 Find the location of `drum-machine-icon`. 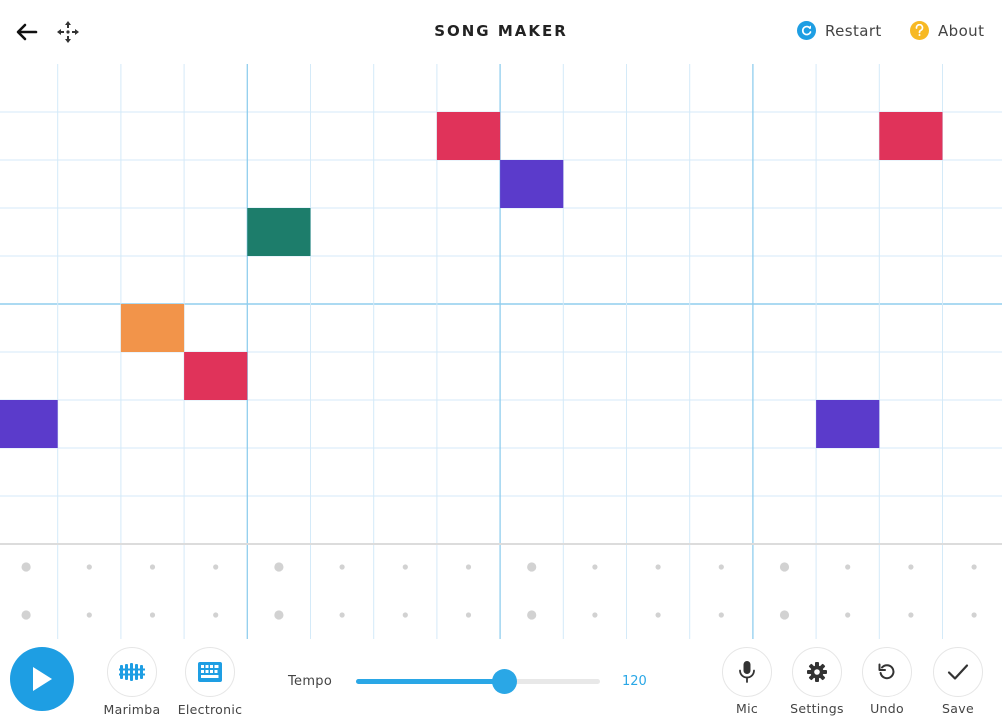

drum-machine-icon is located at coordinates (210, 672).